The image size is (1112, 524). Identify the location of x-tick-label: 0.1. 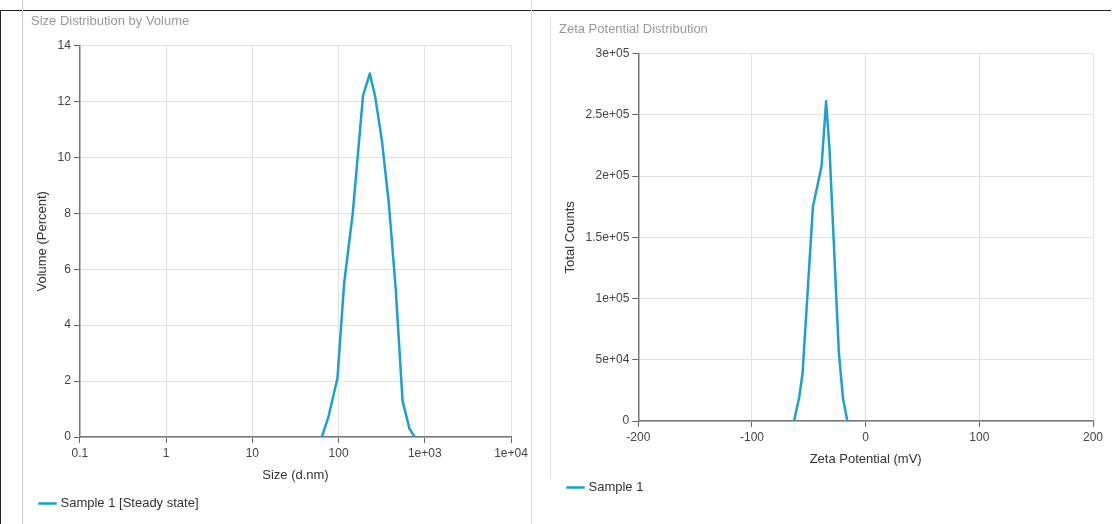
(80, 452).